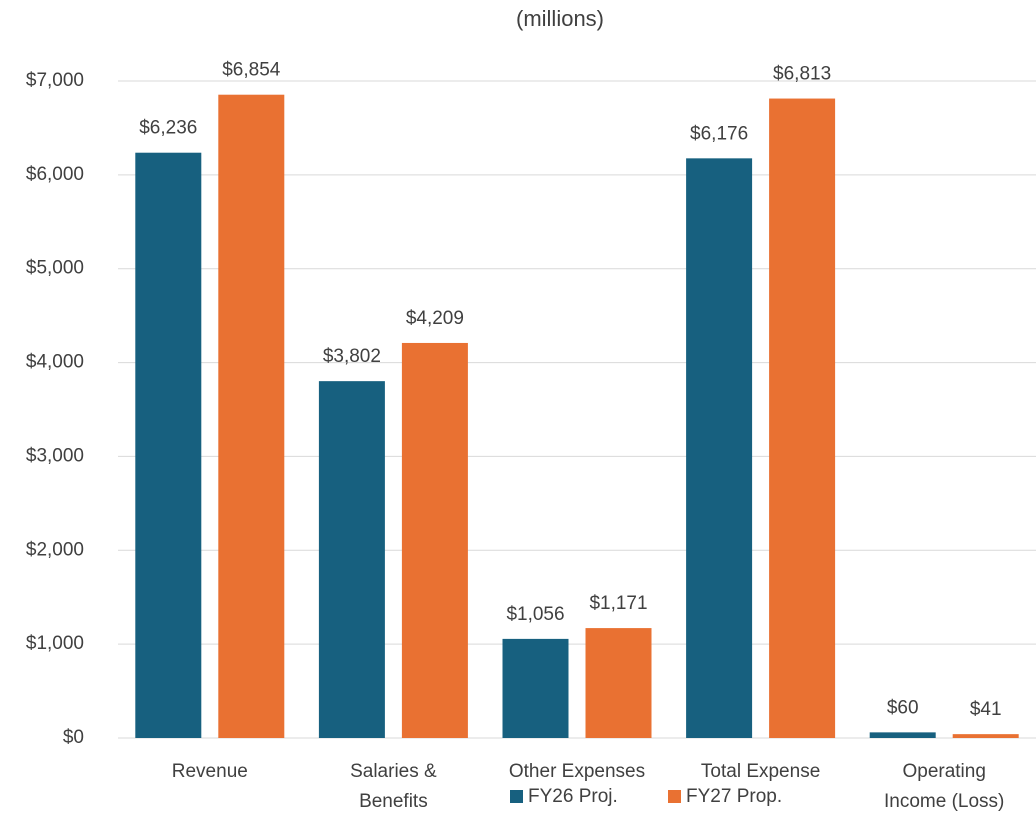 The height and width of the screenshot is (837, 1036). What do you see at coordinates (435, 318) in the screenshot?
I see `value-label: $4,209` at bounding box center [435, 318].